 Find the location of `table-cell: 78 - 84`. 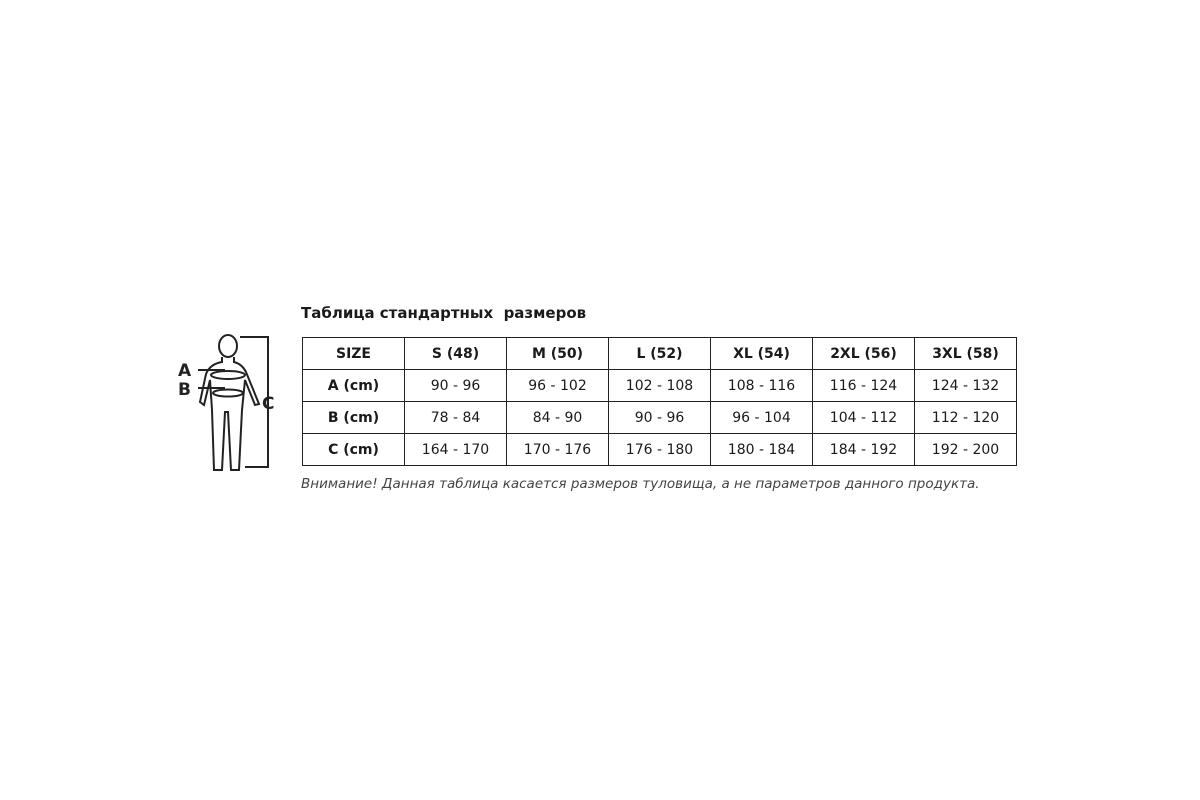

table-cell: 78 - 84 is located at coordinates (455, 417).